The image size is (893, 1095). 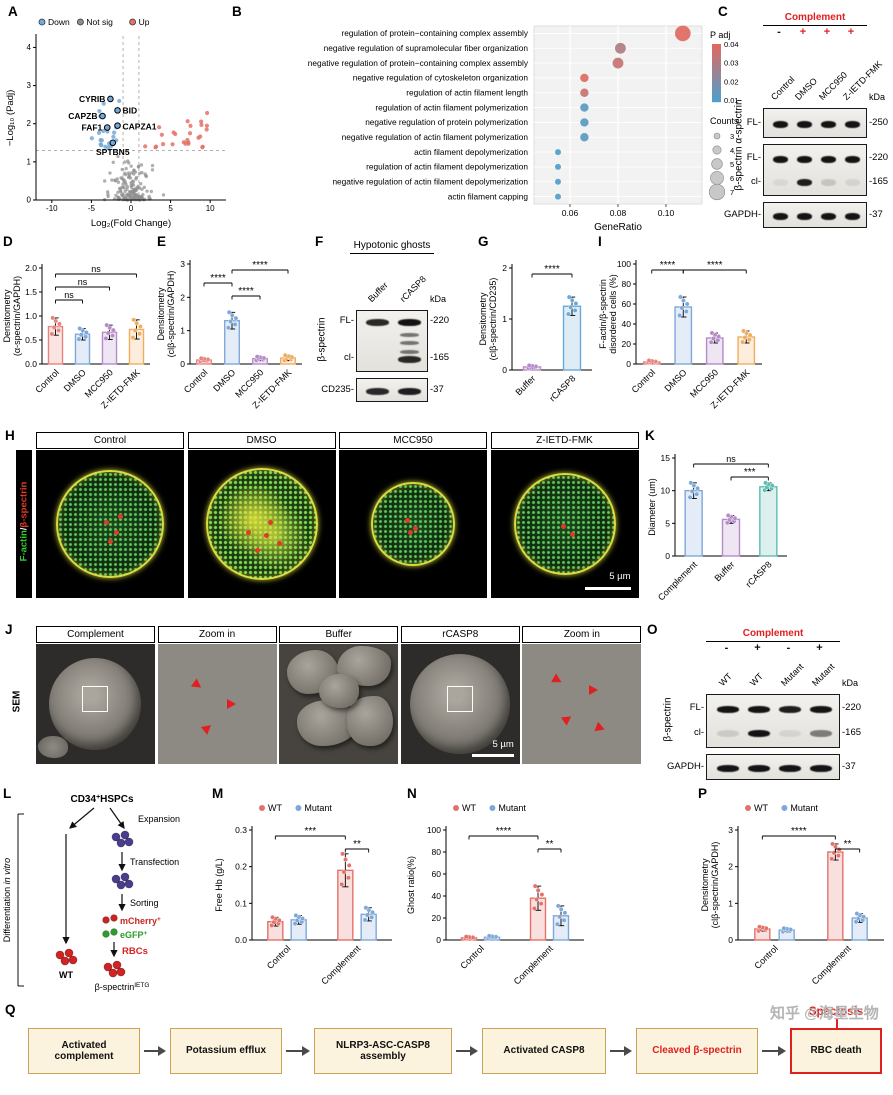 I want to click on sem-title-2: Buffer, so click(x=339, y=634).